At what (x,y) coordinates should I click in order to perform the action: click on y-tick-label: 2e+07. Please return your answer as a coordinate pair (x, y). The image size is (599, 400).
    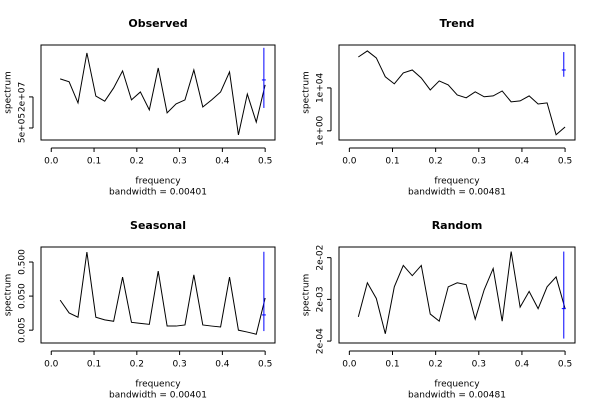
    Looking at the image, I should click on (23, 97).